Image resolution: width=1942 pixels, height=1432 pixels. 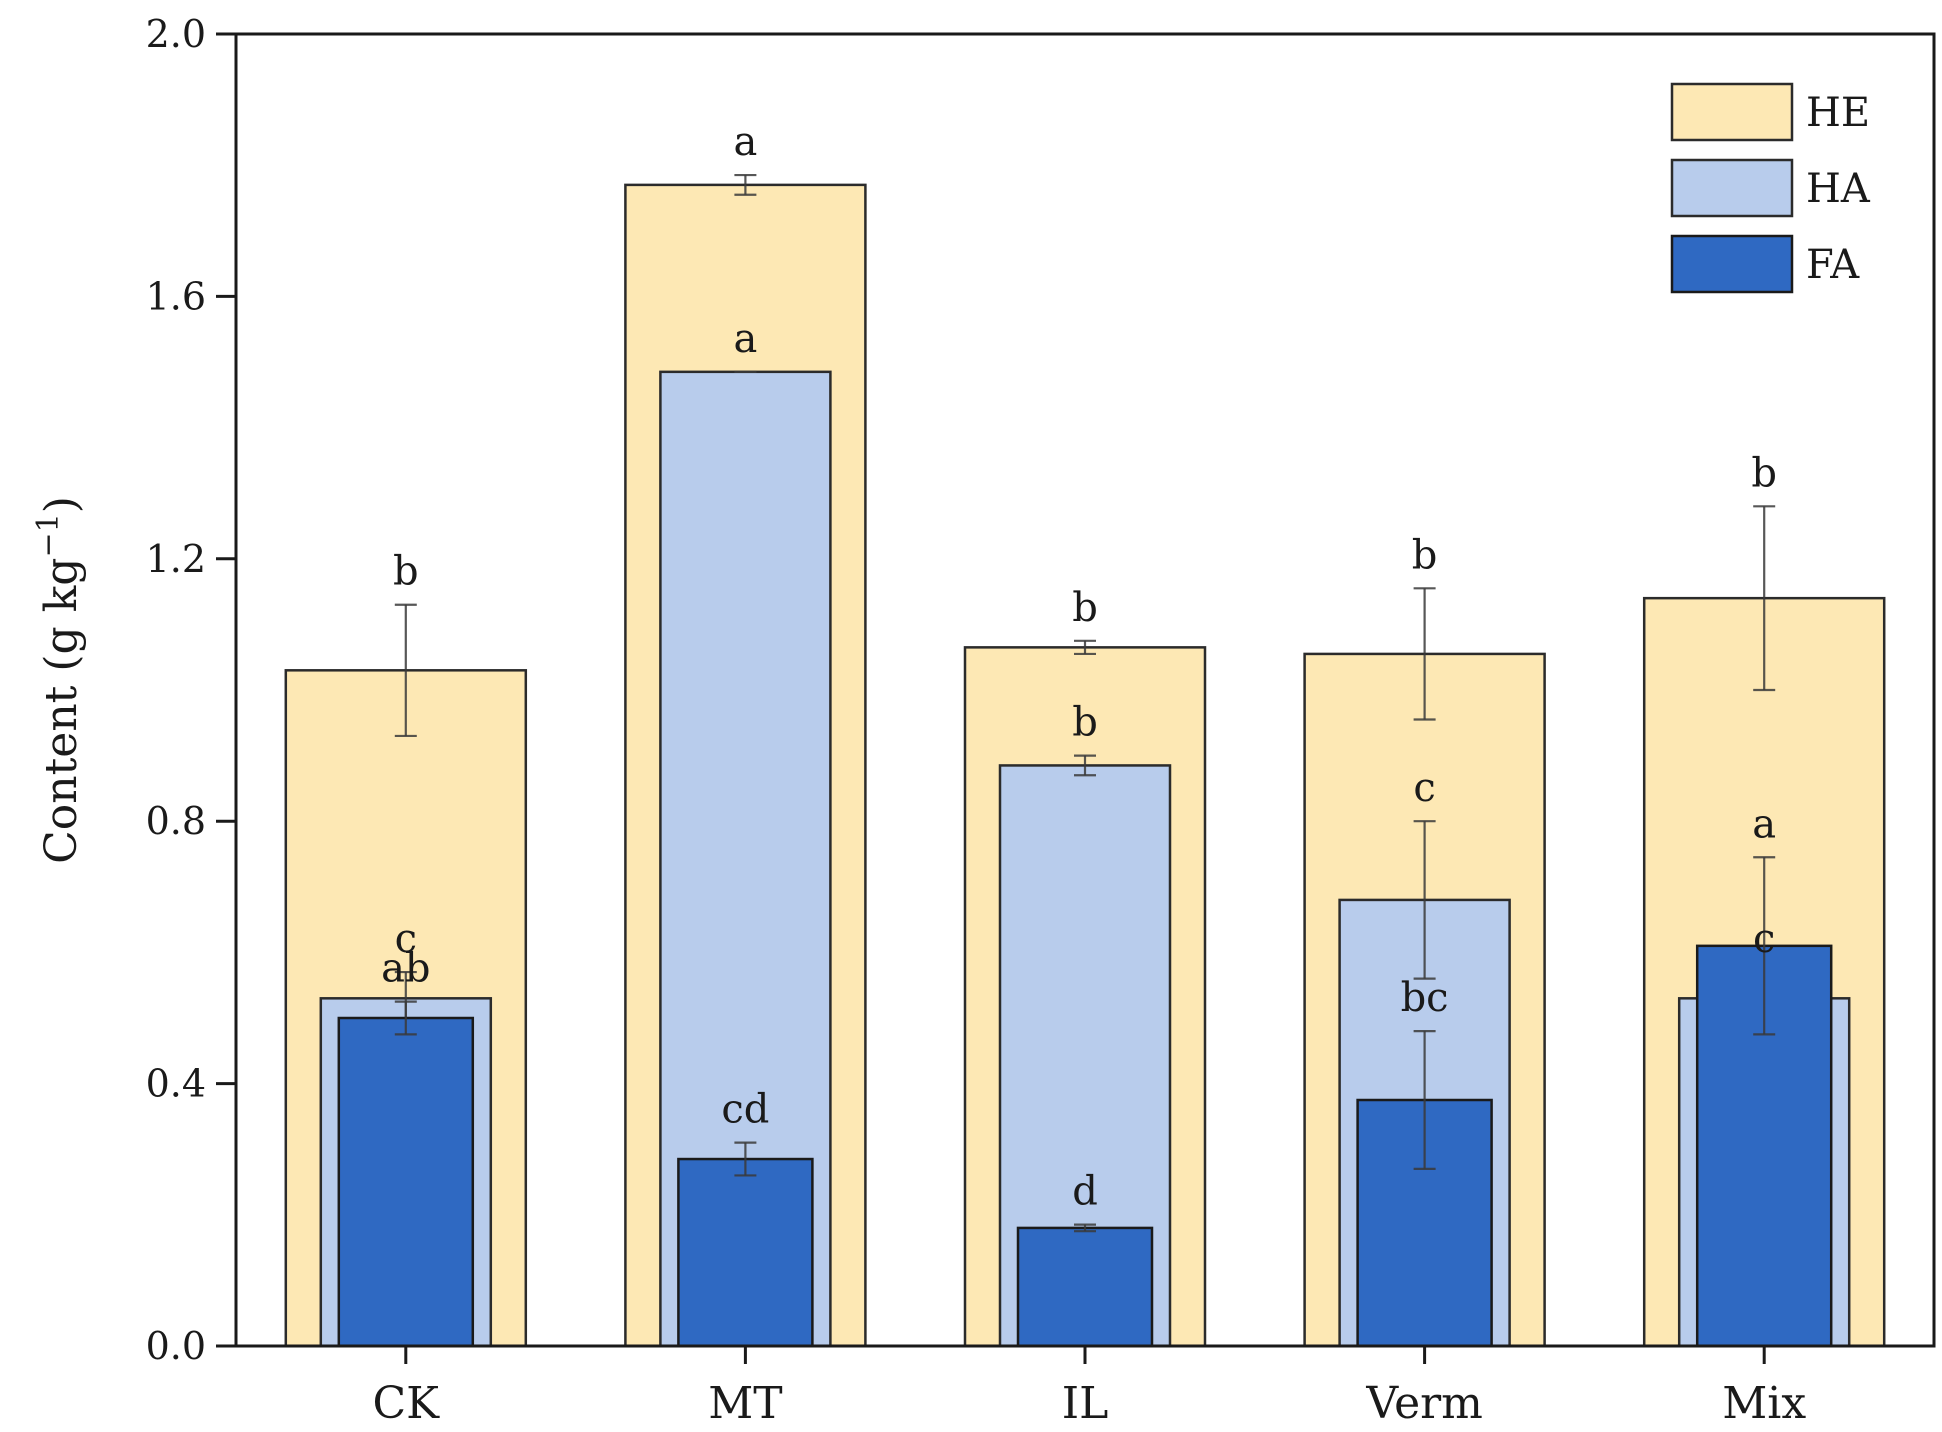 I want to click on significance-label-fa: d, so click(x=1085, y=1192).